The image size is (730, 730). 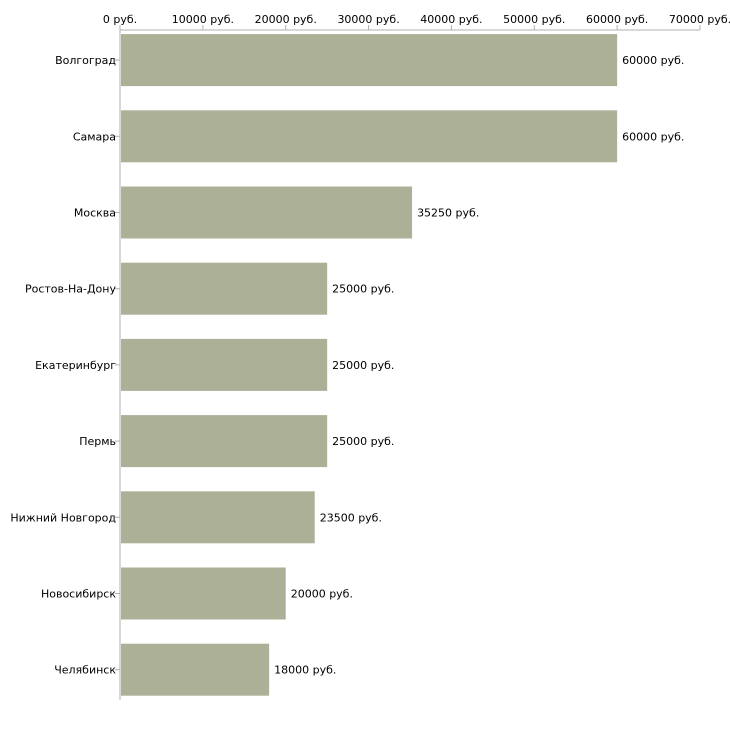 What do you see at coordinates (305, 670) in the screenshot?
I see `value-label: 18000 руб.` at bounding box center [305, 670].